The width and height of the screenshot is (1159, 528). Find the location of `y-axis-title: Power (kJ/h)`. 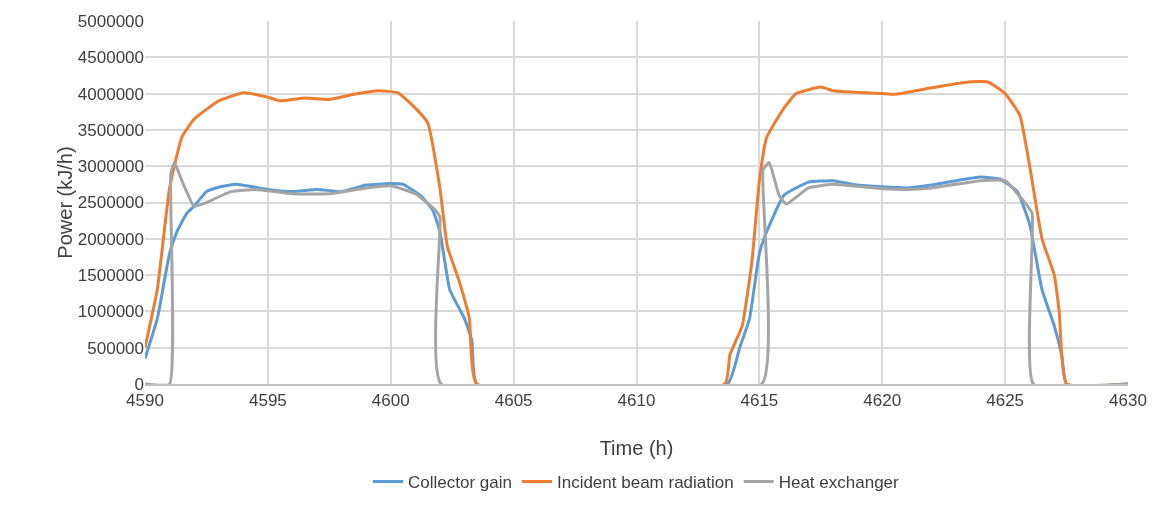

y-axis-title: Power (kJ/h) is located at coordinates (64, 202).